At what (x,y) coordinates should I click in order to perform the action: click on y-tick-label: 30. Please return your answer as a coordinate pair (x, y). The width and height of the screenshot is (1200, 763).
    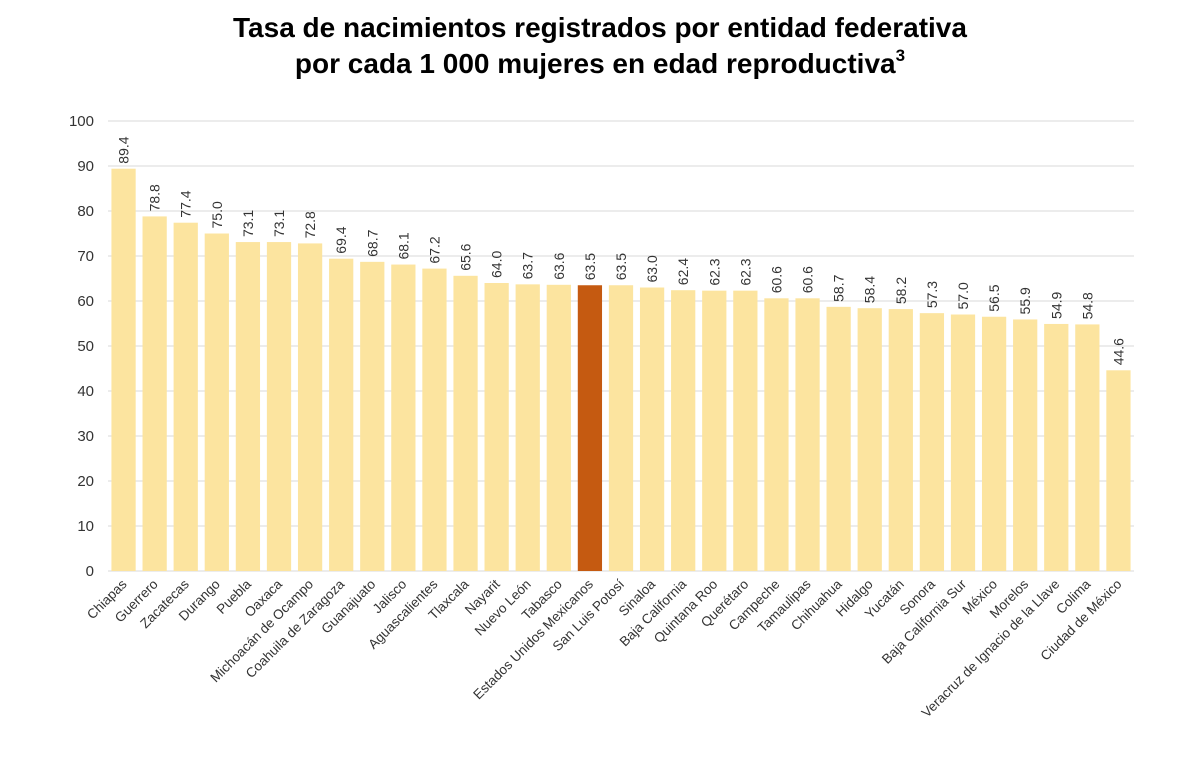
    Looking at the image, I should click on (85, 436).